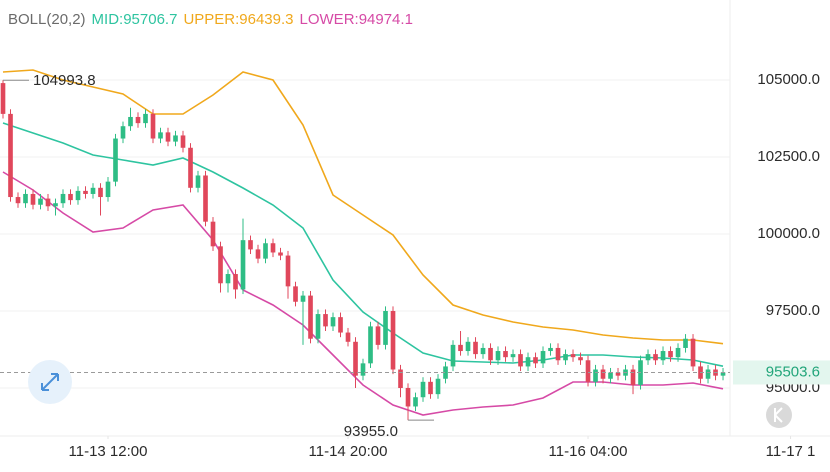  Describe the element at coordinates (348, 451) in the screenshot. I see `x-tick-label: 11-14 20:00` at that location.